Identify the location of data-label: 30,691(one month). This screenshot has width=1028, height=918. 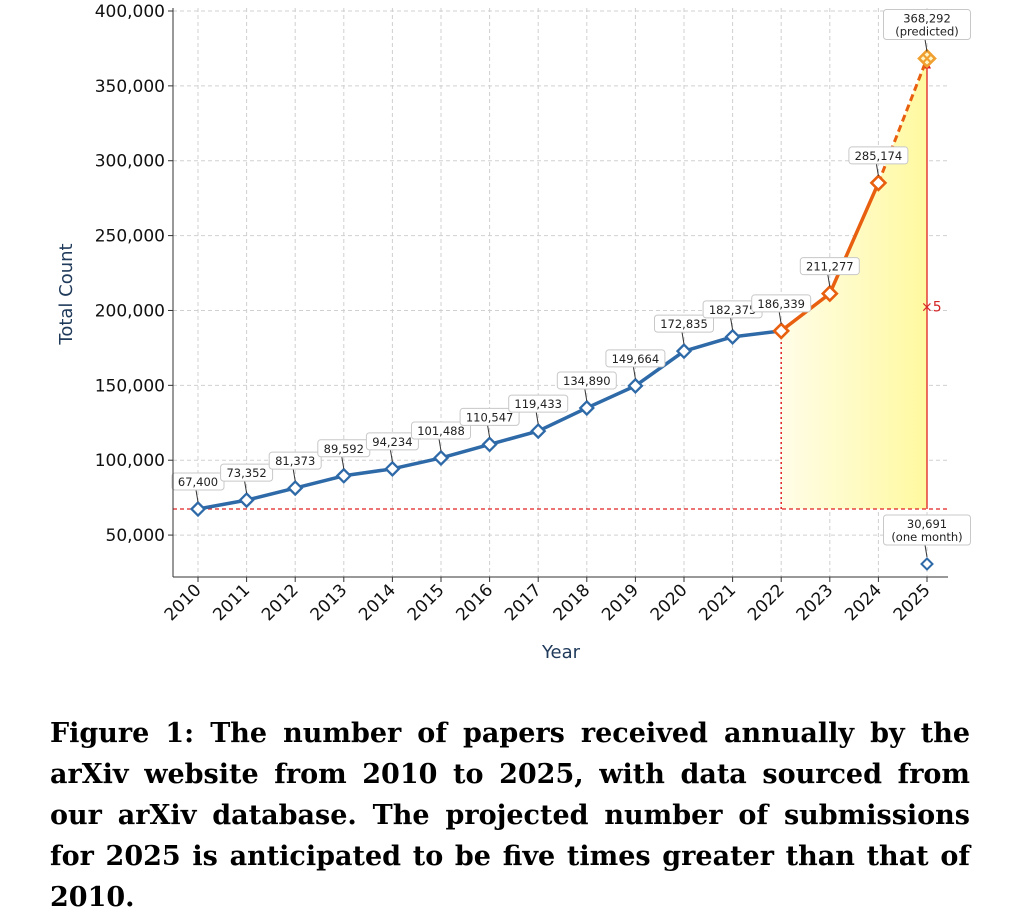
(927, 536).